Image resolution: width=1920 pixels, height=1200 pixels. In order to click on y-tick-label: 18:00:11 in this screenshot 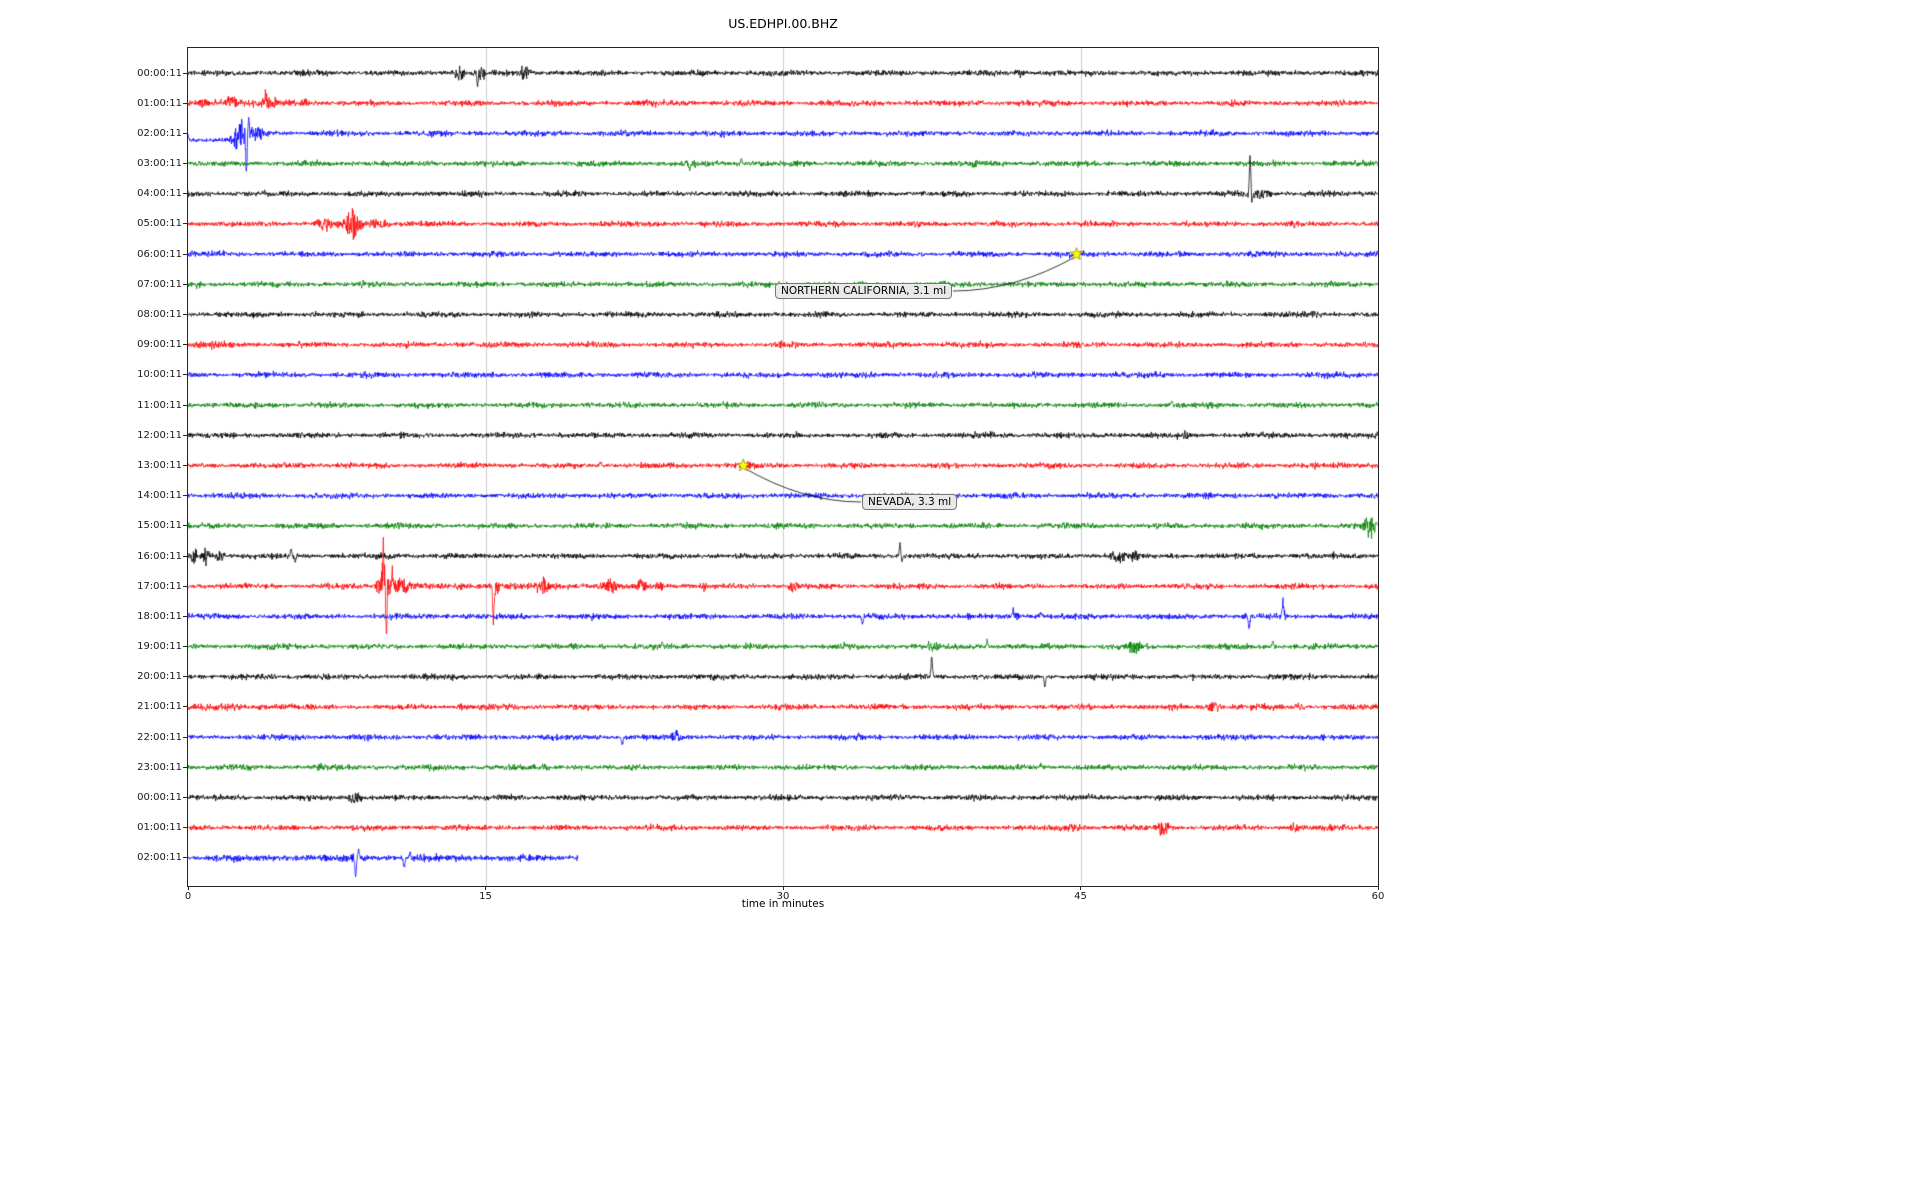, I will do `click(159, 616)`.